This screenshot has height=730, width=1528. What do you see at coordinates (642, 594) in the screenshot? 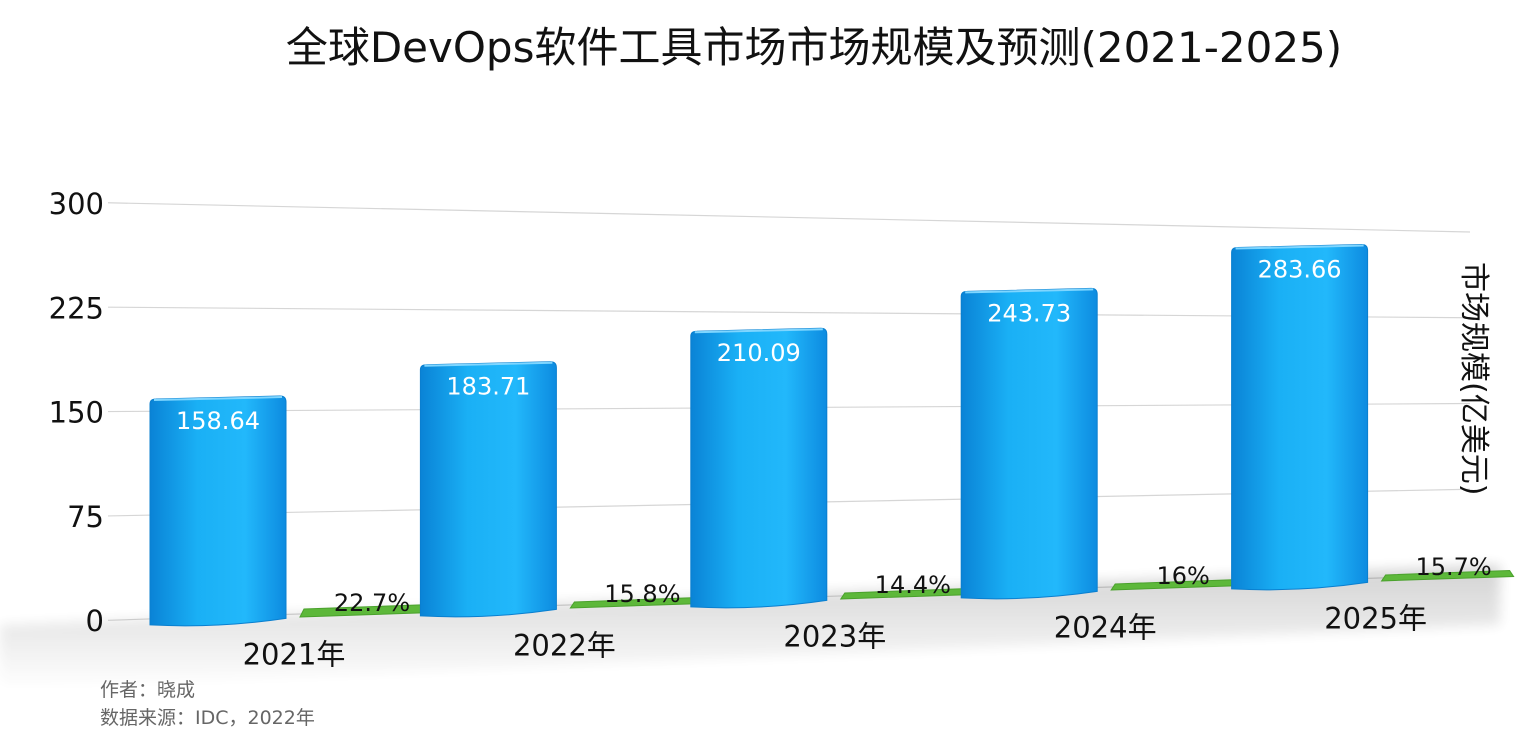
I see `data-label-growth-rate: 15.8%` at bounding box center [642, 594].